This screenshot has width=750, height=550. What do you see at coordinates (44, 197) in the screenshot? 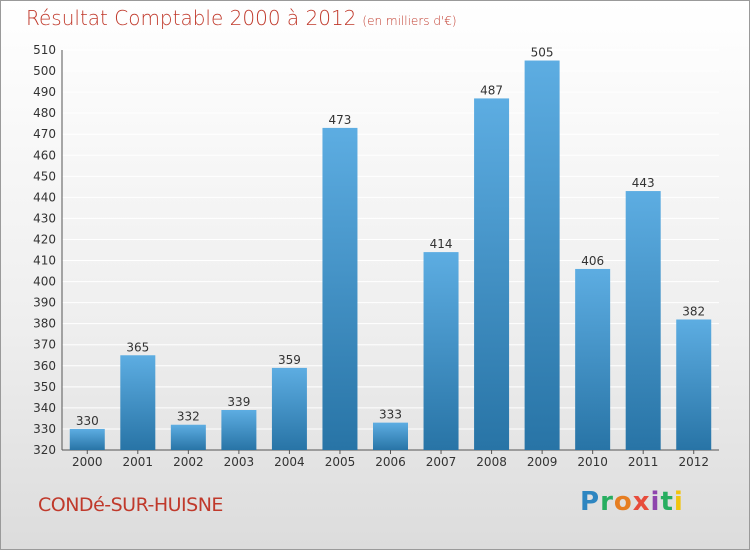
I see `y-tick-label: 440` at bounding box center [44, 197].